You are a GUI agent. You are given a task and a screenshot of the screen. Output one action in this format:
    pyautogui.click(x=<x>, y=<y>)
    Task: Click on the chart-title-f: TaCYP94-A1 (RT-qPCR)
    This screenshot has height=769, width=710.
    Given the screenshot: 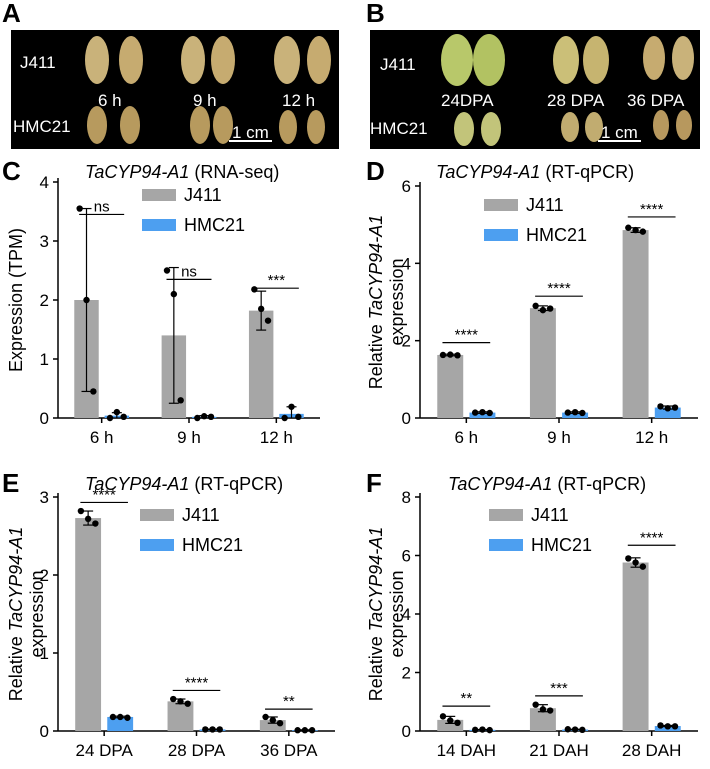 What is the action you would take?
    pyautogui.click(x=547, y=484)
    